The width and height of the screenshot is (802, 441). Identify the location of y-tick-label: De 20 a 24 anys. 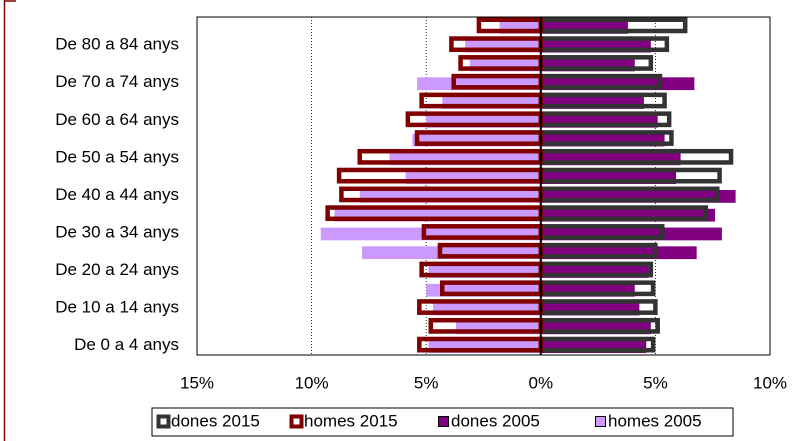
(117, 269).